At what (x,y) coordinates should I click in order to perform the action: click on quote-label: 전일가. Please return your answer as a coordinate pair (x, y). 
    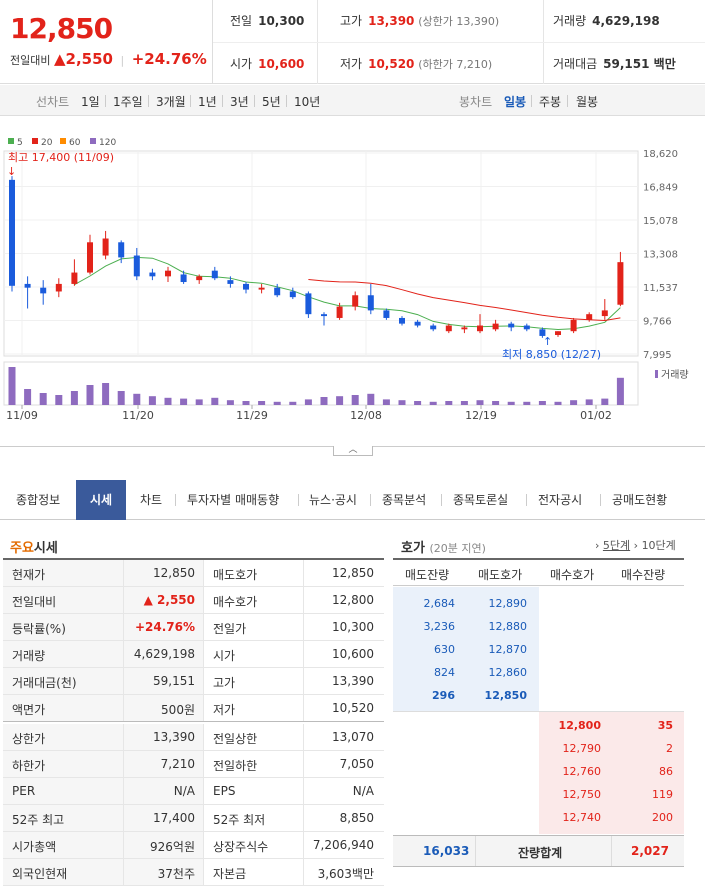
    Looking at the image, I should click on (230, 629).